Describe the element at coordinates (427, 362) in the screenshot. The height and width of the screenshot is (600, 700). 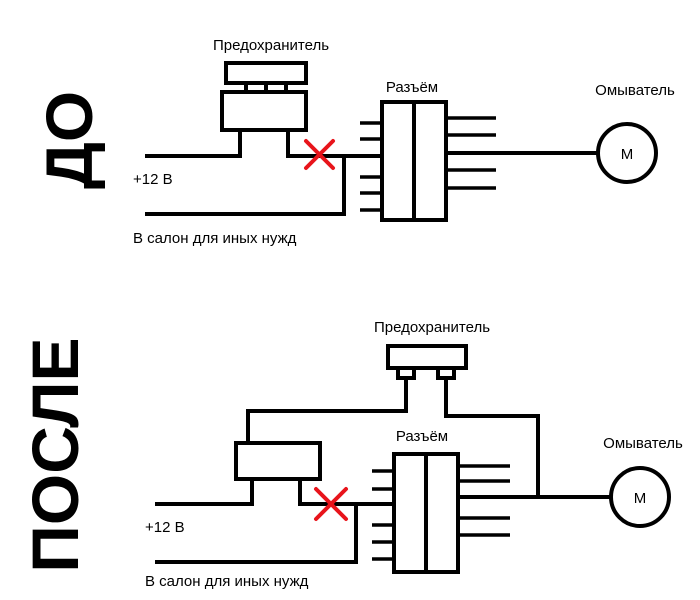
I see `after-new-fuse` at that location.